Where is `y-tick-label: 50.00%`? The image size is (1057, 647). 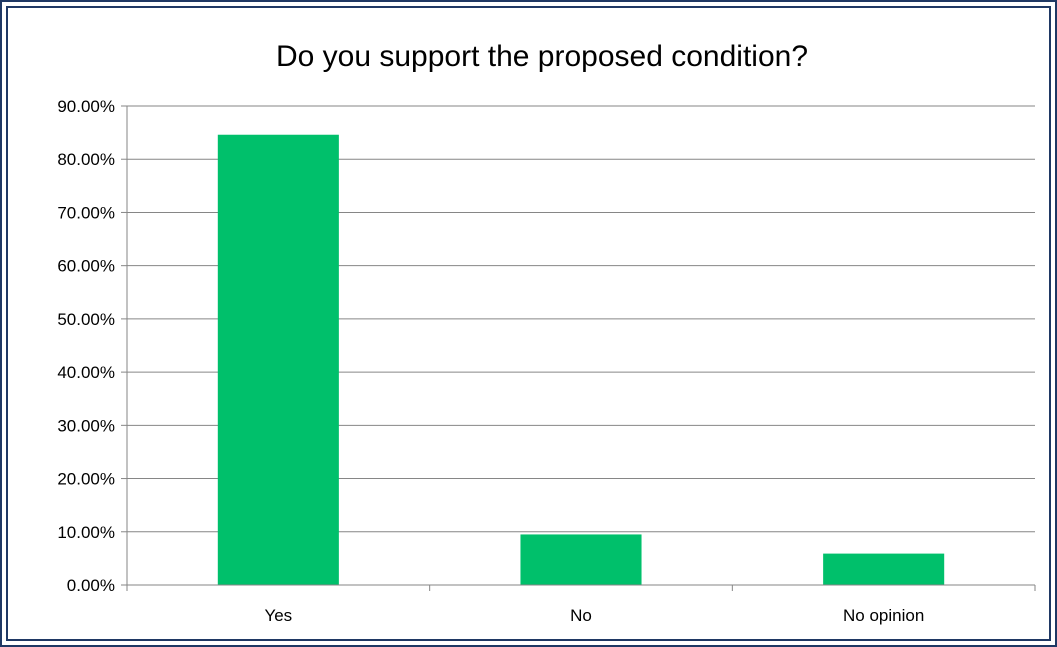 y-tick-label: 50.00% is located at coordinates (86, 319).